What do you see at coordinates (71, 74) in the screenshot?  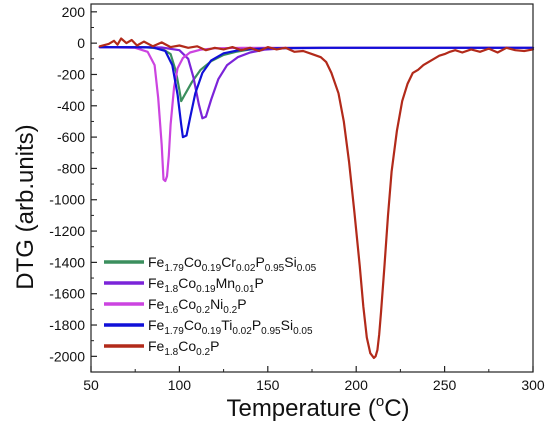 I see `y-tick-label: -200` at bounding box center [71, 74].